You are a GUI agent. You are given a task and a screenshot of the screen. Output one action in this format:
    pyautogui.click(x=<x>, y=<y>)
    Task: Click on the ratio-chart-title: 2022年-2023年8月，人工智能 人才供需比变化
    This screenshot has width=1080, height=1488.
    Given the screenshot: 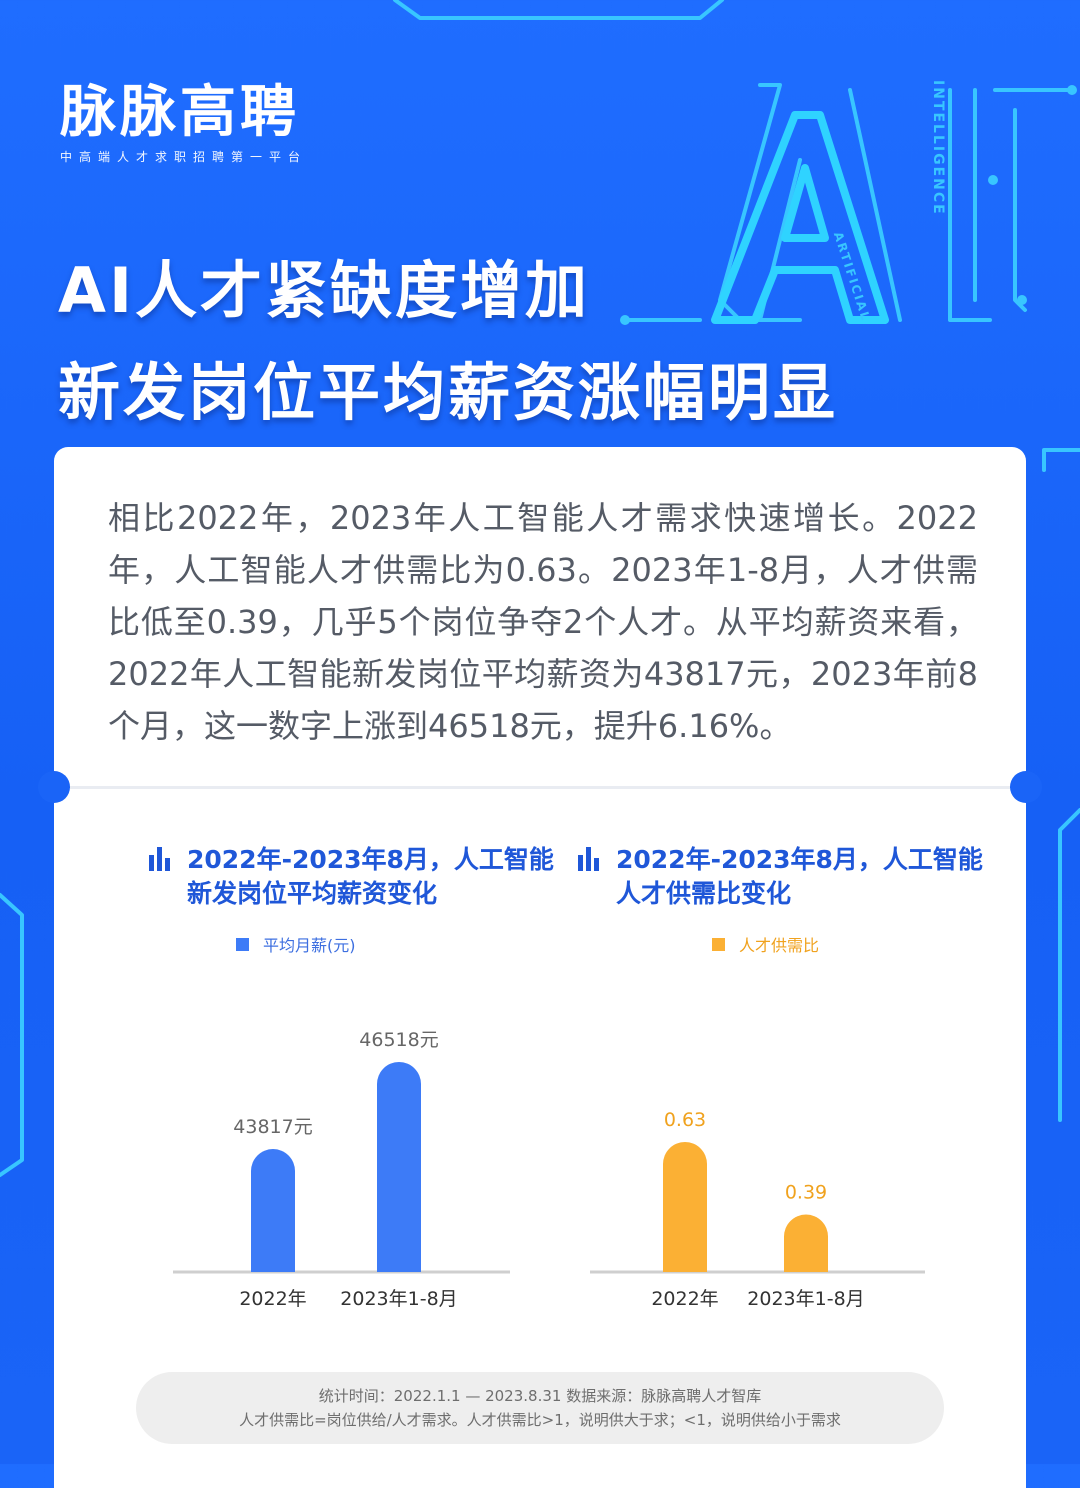 What is the action you would take?
    pyautogui.click(x=780, y=877)
    